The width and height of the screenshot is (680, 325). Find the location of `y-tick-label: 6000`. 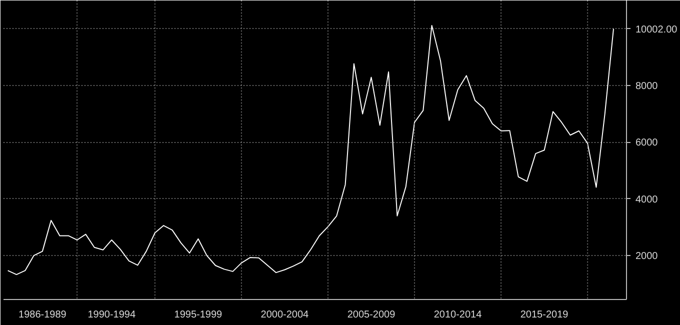

y-tick-label: 6000 is located at coordinates (647, 143).